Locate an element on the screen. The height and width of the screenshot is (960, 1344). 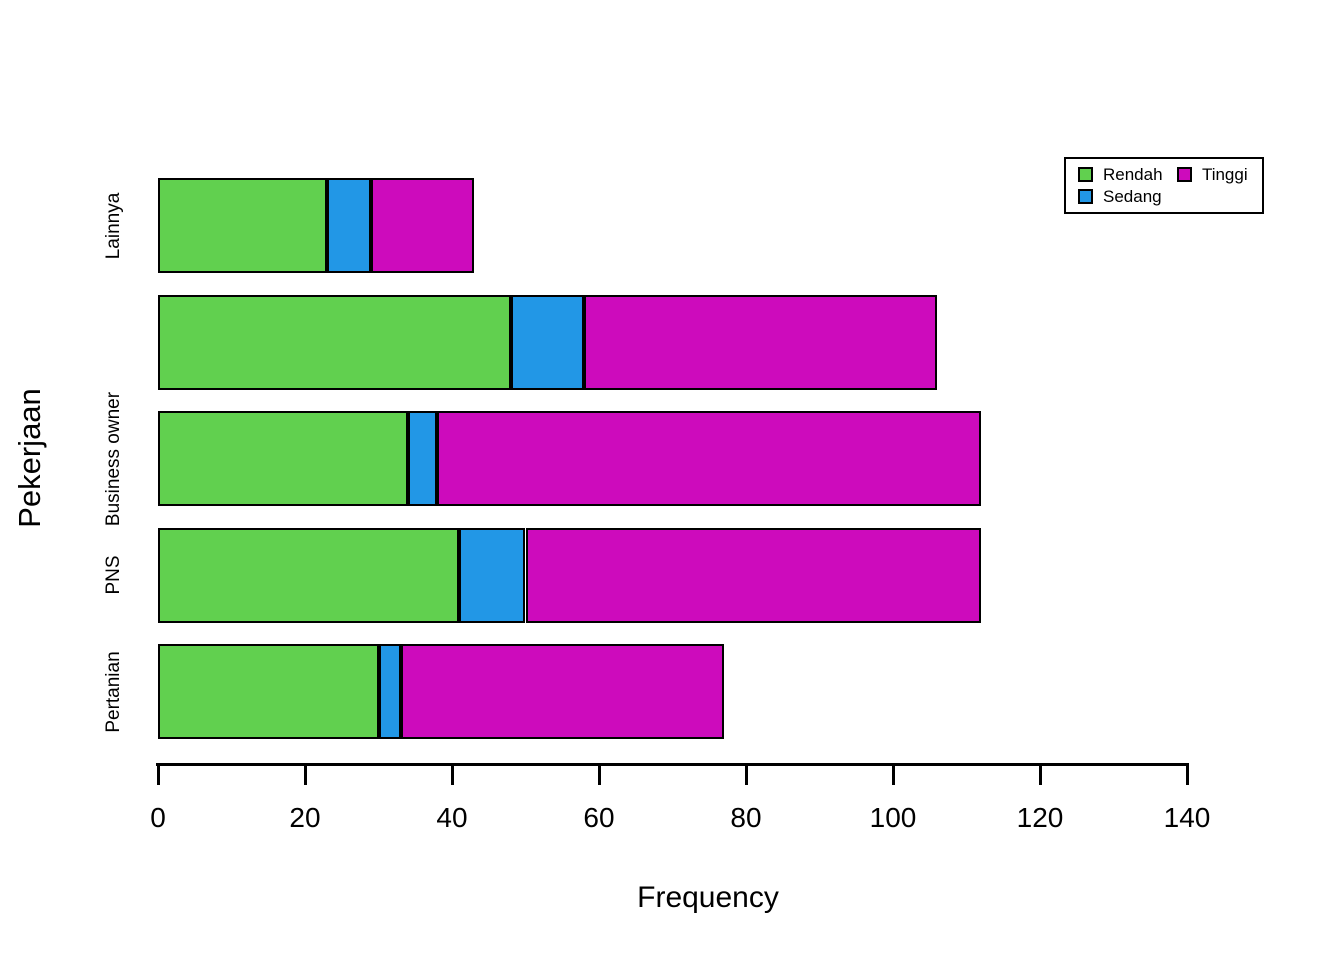
legend: Rendah Sedang Tinggi is located at coordinates (1164, 185).